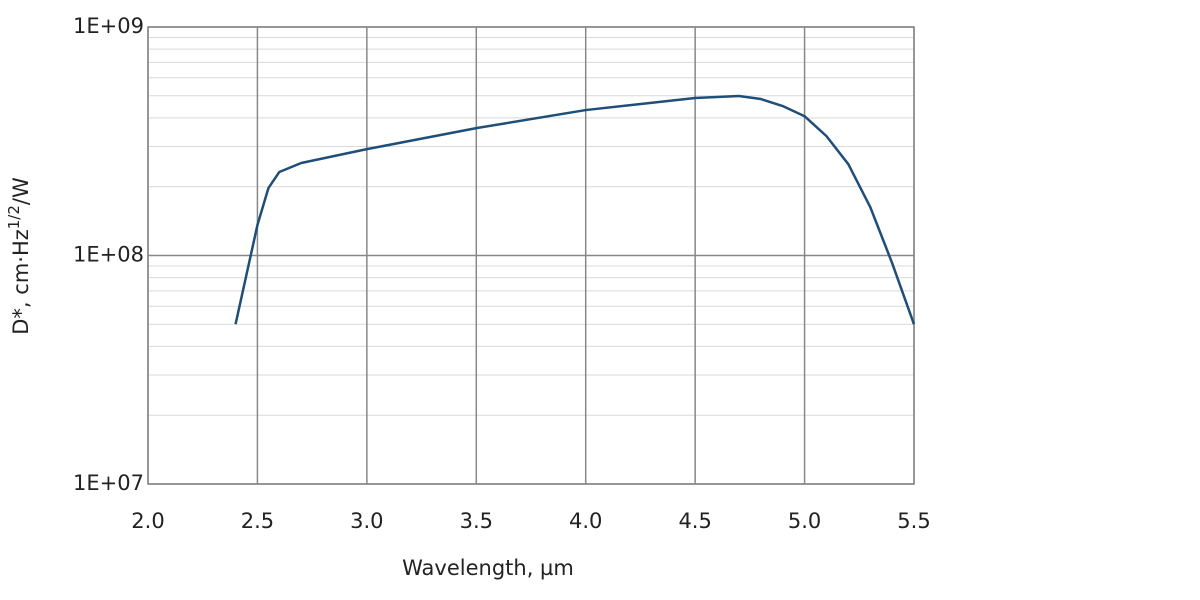  I want to click on x-tick-label: 5.0, so click(804, 521).